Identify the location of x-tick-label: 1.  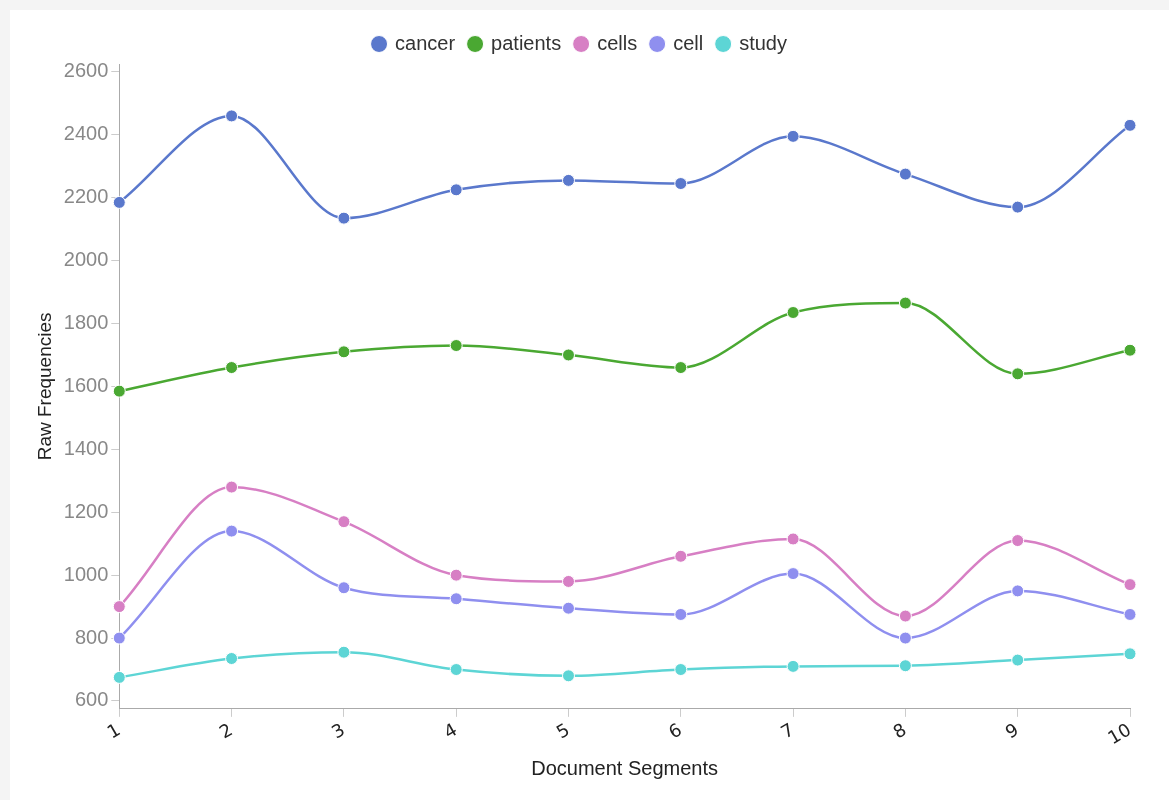
(113, 730).